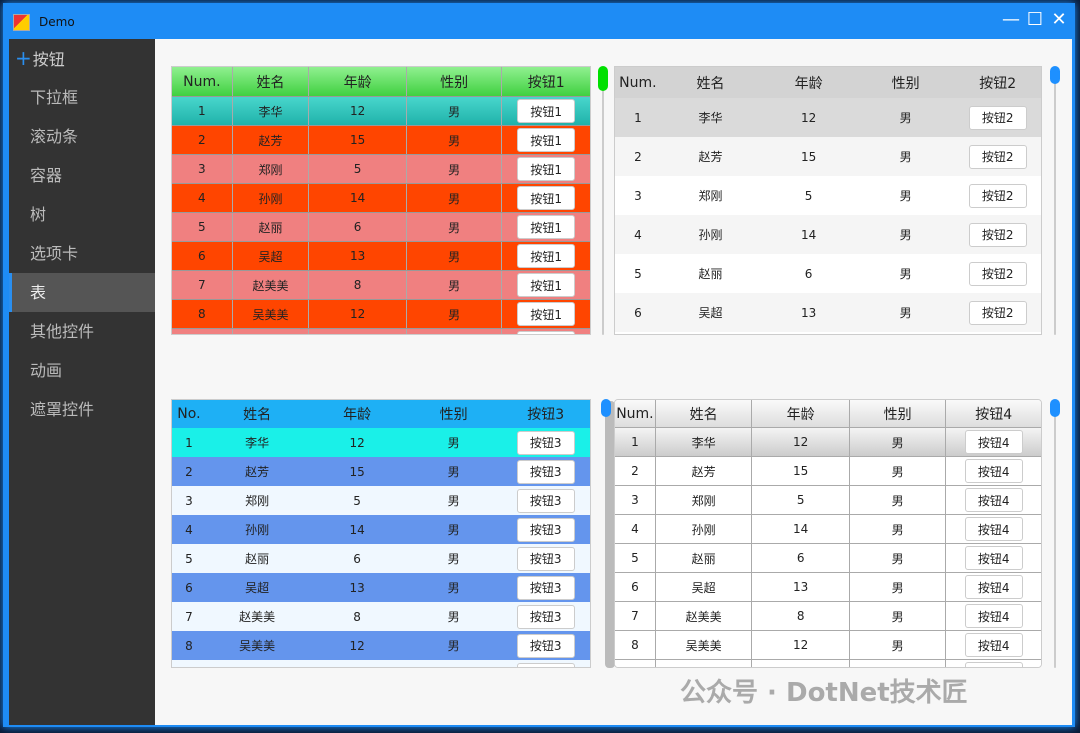 The image size is (1080, 733). Describe the element at coordinates (828, 234) in the screenshot. I see `table-row: 4 孙刚 14 男 按钮2` at that location.